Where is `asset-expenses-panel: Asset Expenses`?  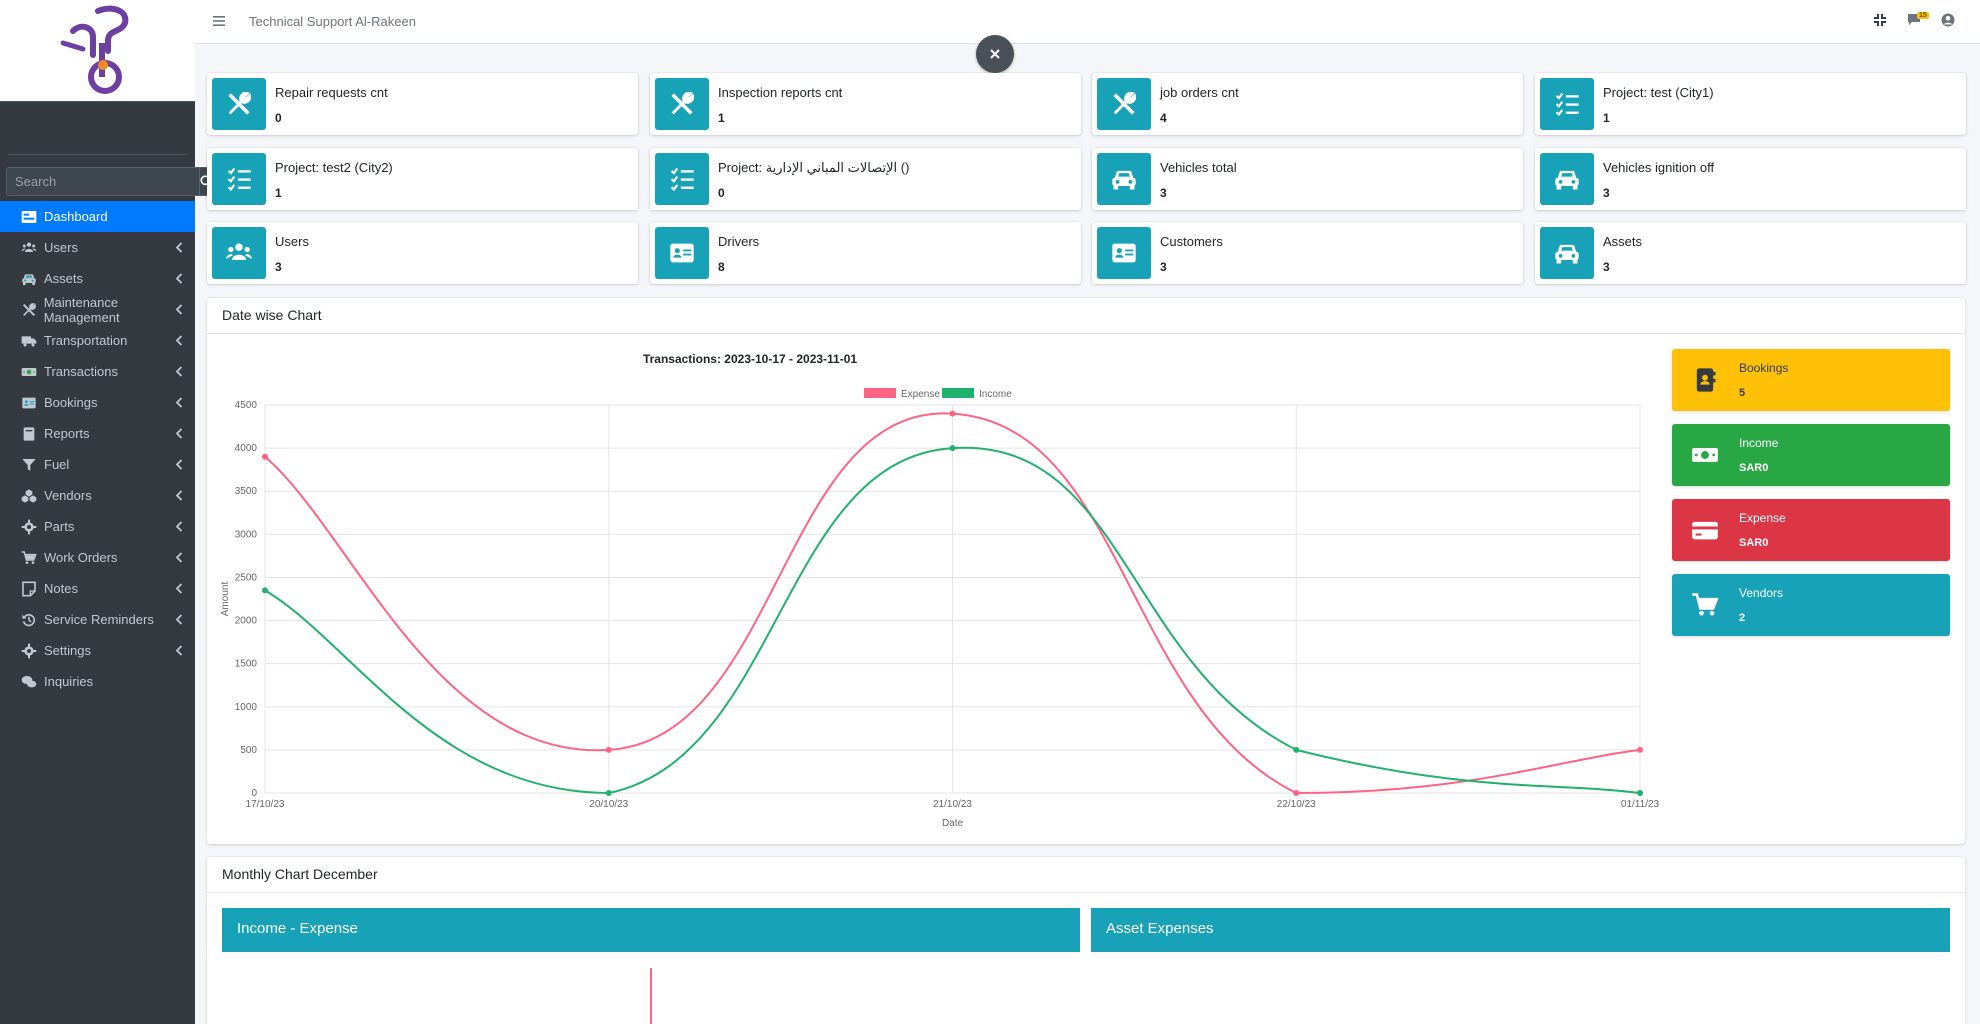
asset-expenses-panel: Asset Expenses is located at coordinates (1520, 966).